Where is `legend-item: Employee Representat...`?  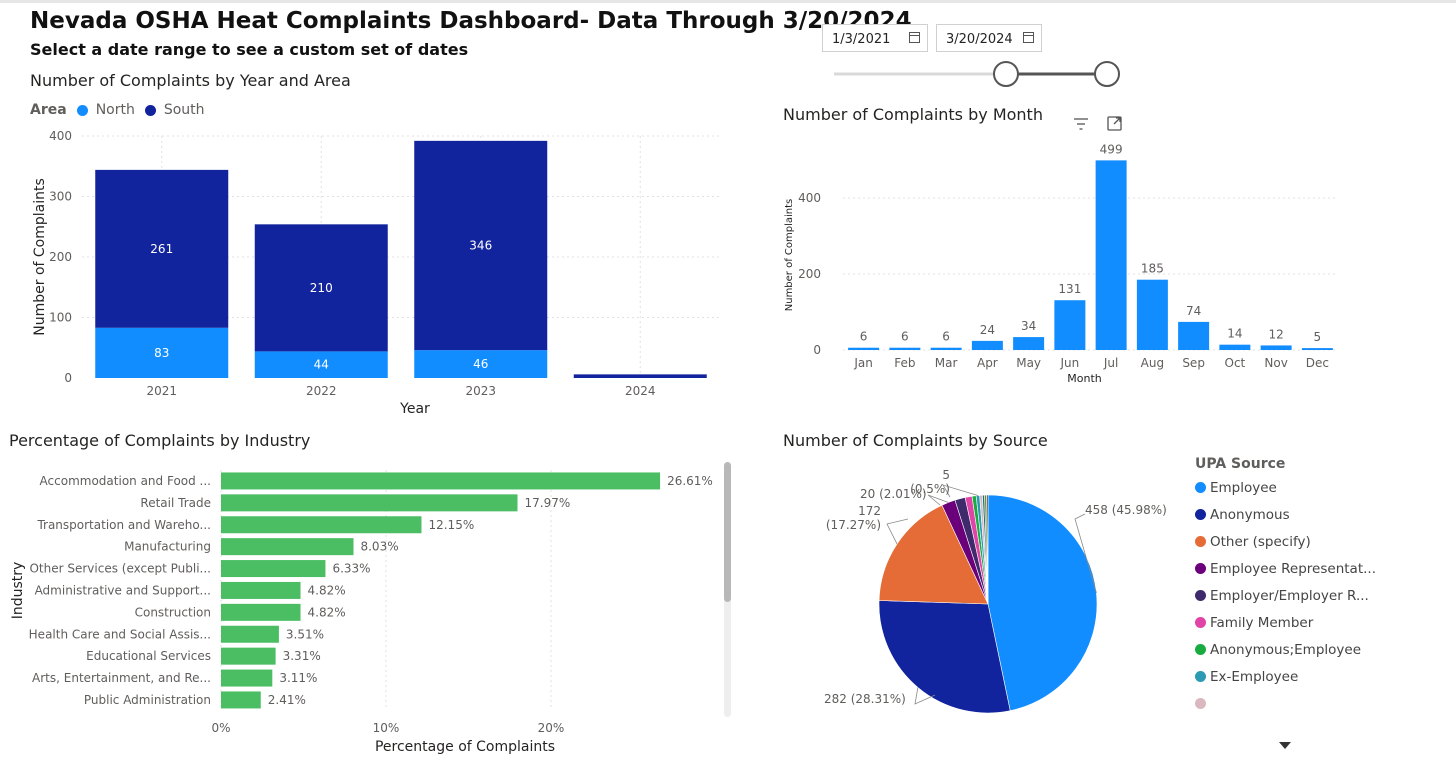
legend-item: Employee Representat... is located at coordinates (1285, 568).